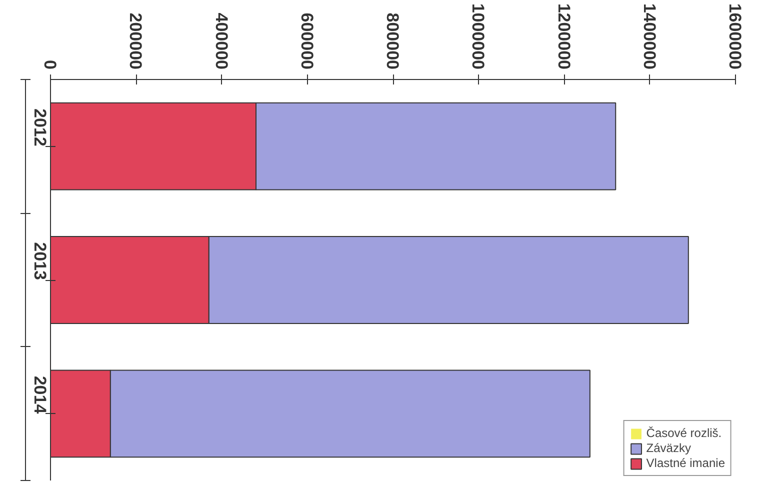  Describe the element at coordinates (40, 395) in the screenshot. I see `y-tick-label: 2014` at that location.